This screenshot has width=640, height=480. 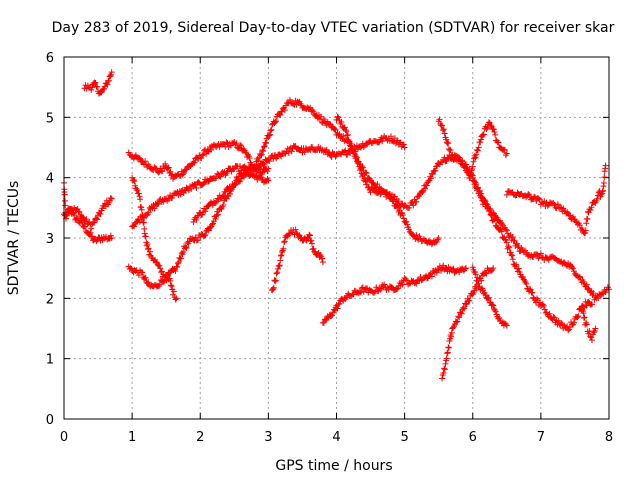 What do you see at coordinates (50, 299) in the screenshot?
I see `y-tick-label: 2` at bounding box center [50, 299].